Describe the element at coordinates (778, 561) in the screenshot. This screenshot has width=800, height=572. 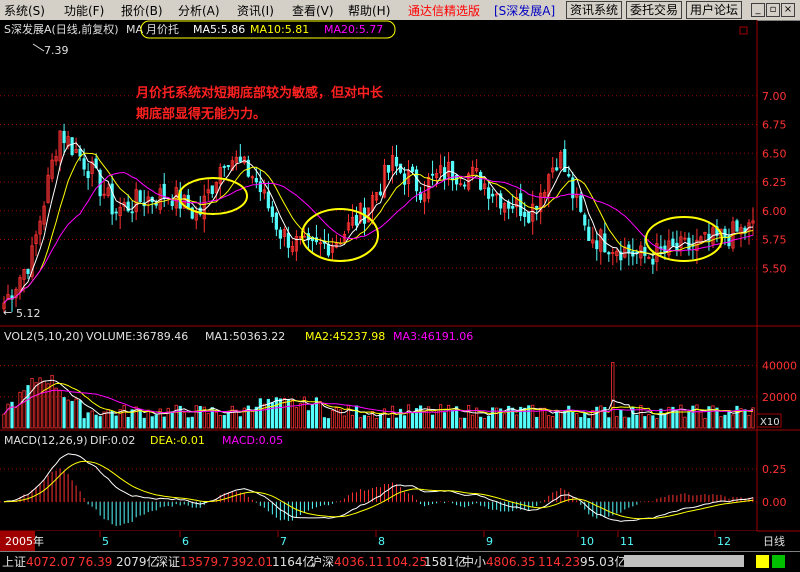
I see `status-lamp-2-icon` at that location.